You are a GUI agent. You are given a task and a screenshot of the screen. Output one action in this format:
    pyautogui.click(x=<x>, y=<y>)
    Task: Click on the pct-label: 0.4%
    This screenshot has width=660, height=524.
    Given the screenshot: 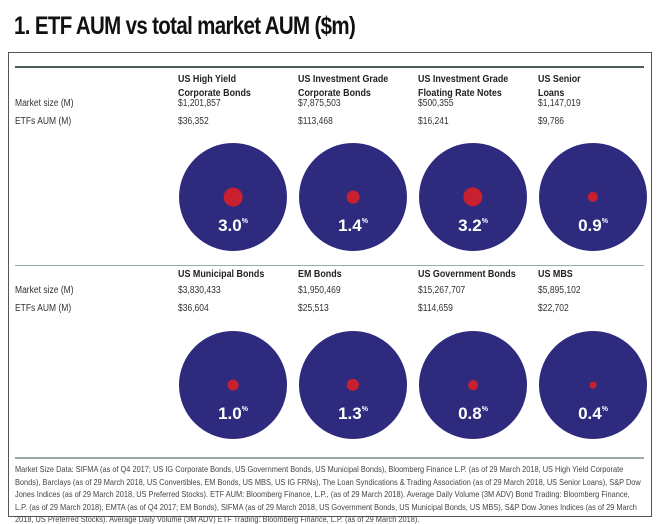 What is the action you would take?
    pyautogui.click(x=593, y=414)
    